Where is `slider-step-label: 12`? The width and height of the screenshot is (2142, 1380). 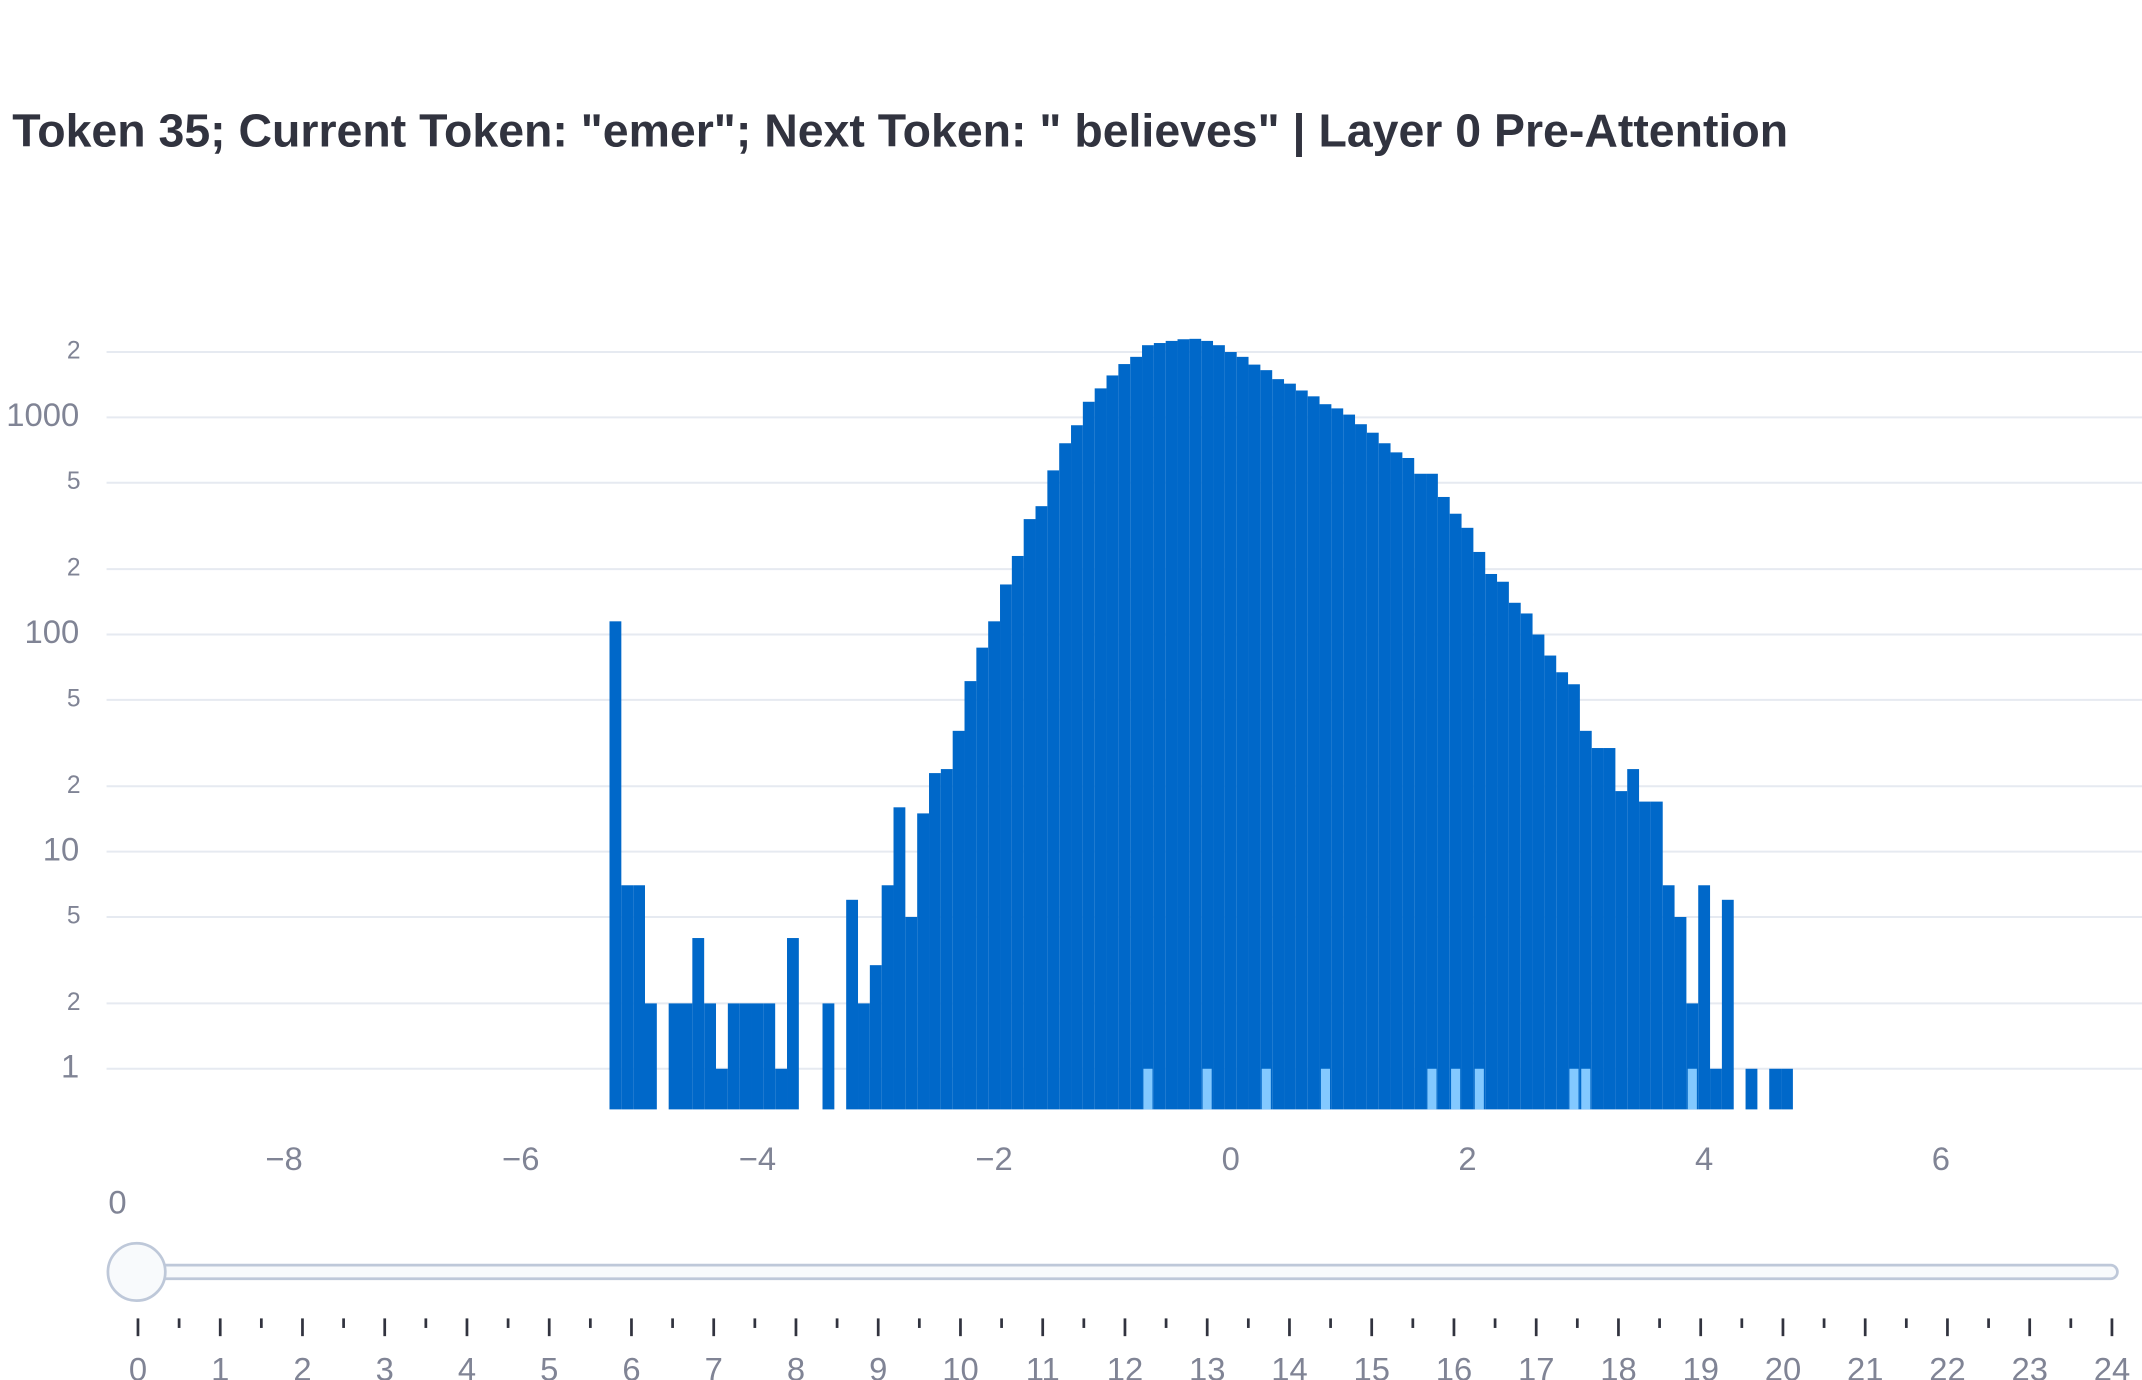 slider-step-label: 12 is located at coordinates (1125, 1365).